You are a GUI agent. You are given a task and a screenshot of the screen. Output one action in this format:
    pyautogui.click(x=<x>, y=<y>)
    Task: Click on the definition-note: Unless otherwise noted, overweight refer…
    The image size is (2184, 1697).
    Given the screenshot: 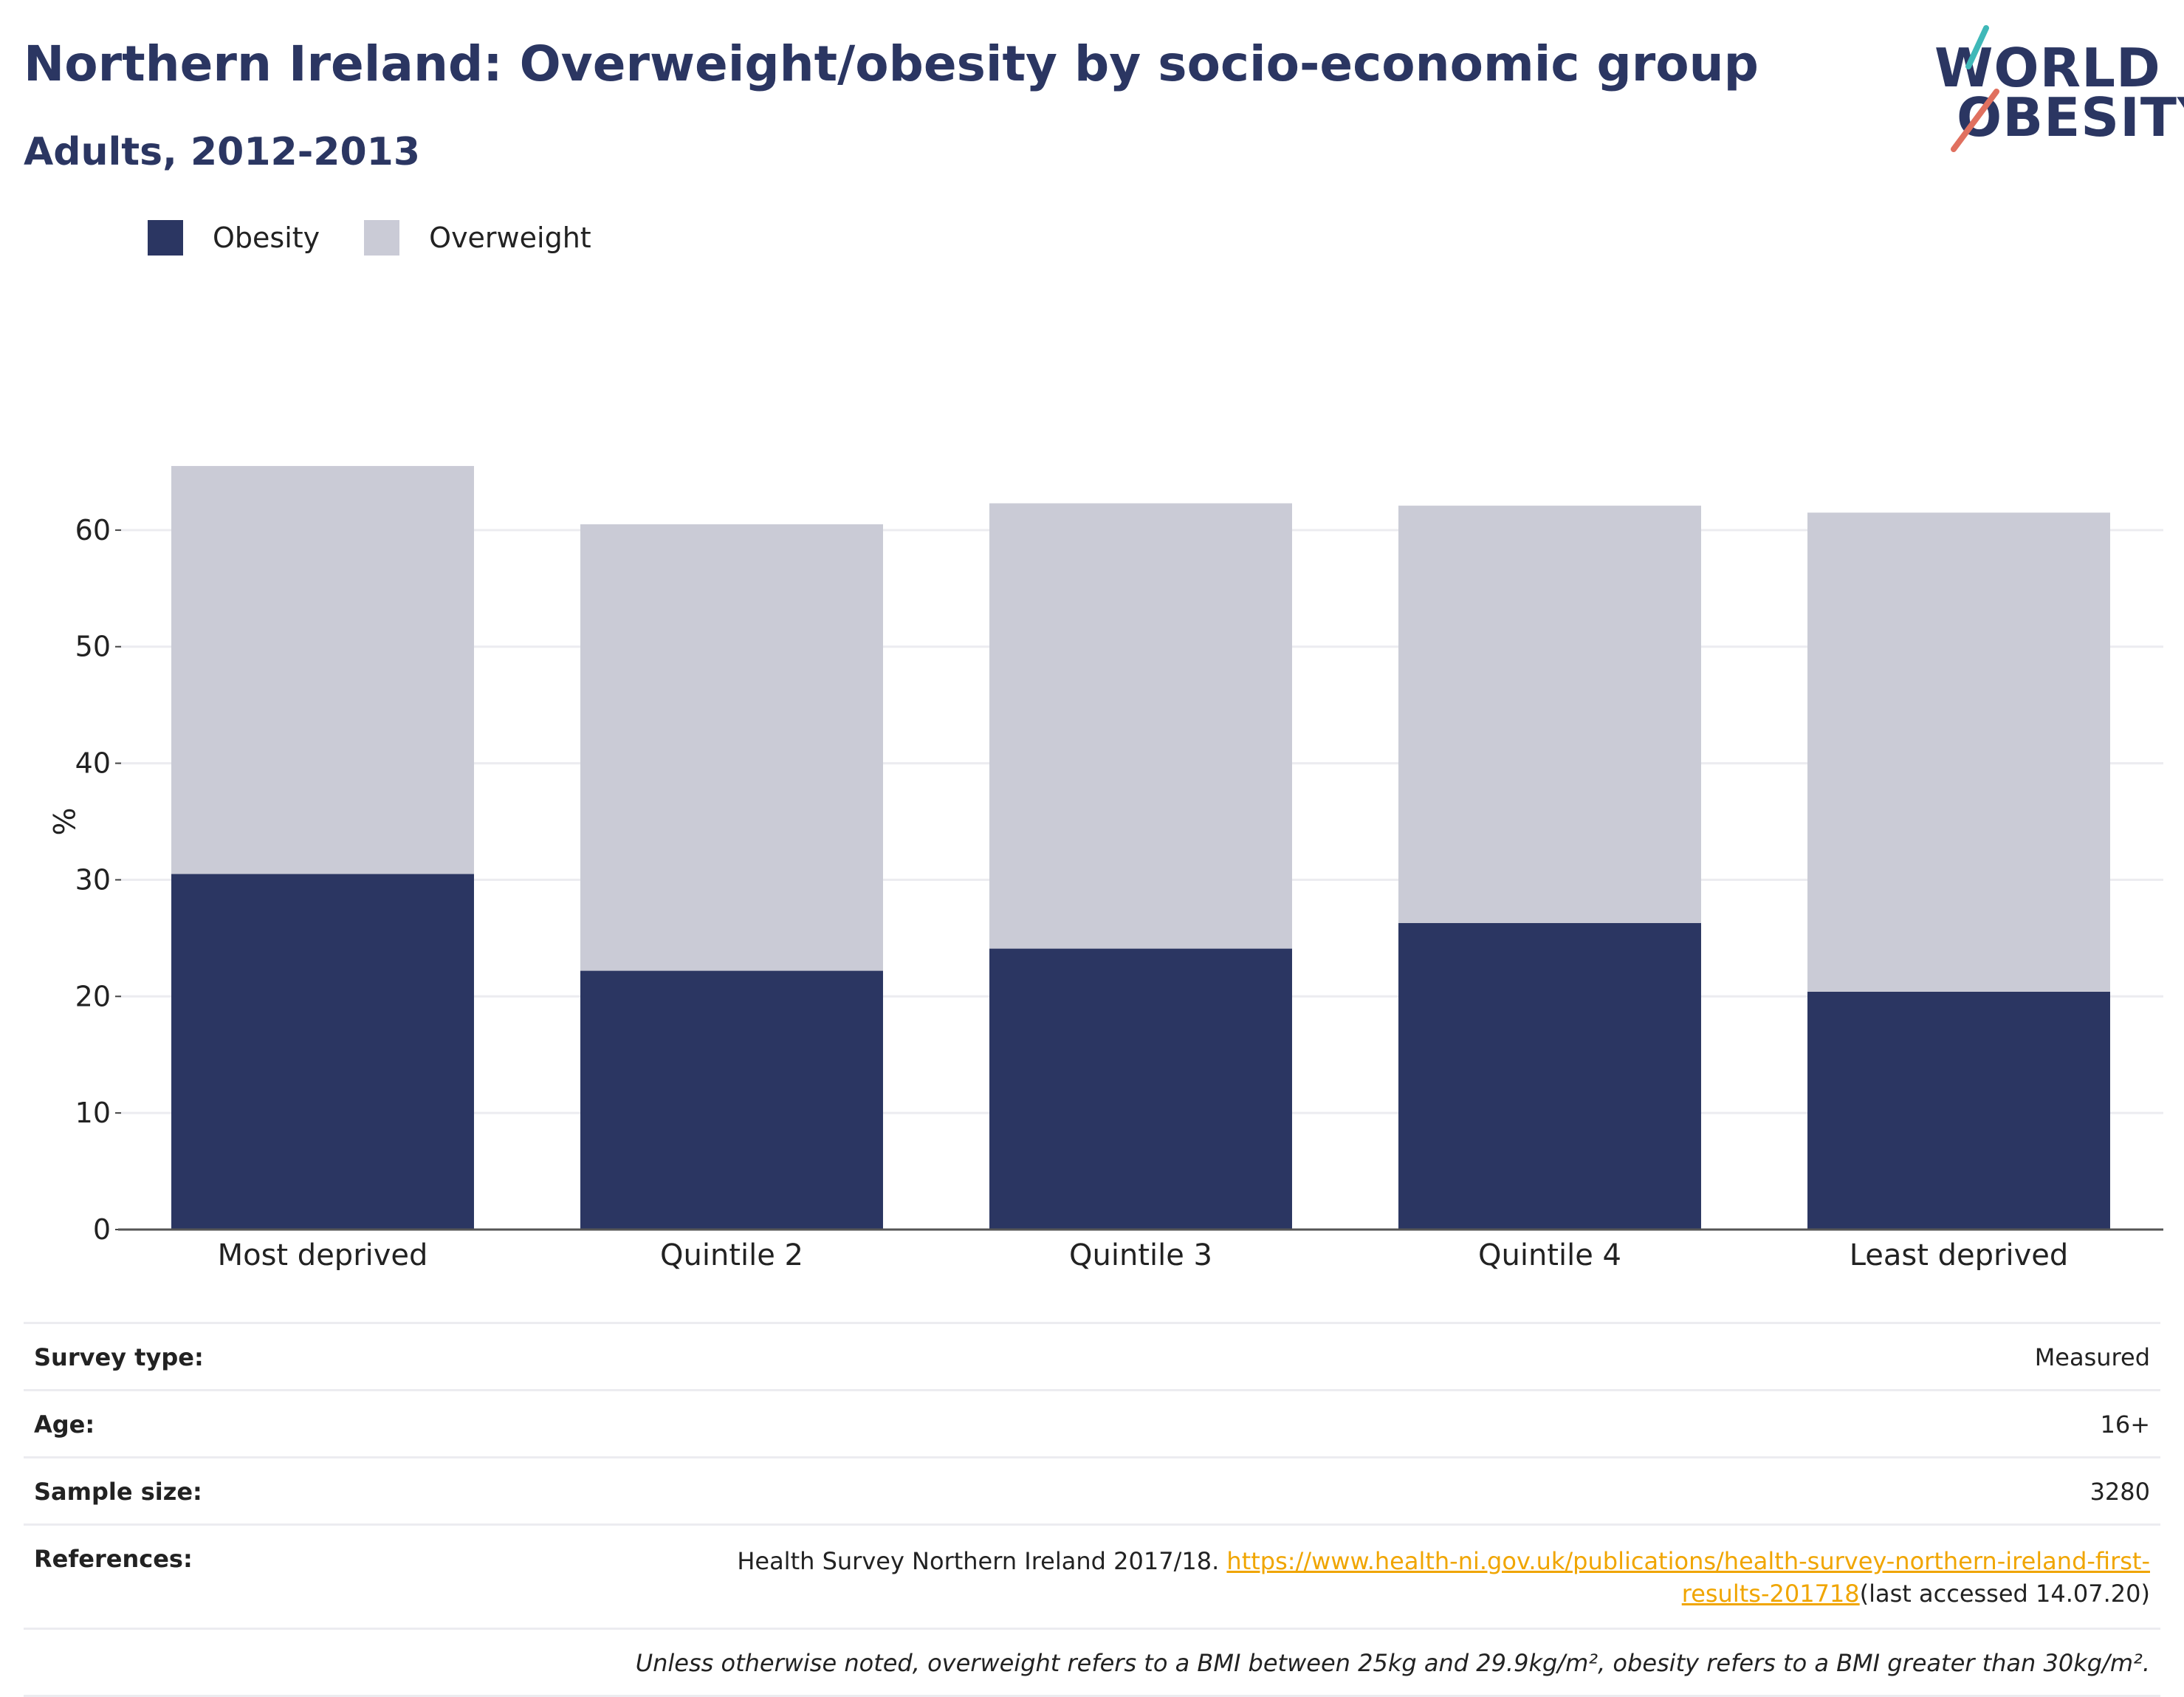 What is the action you would take?
    pyautogui.click(x=1393, y=1663)
    